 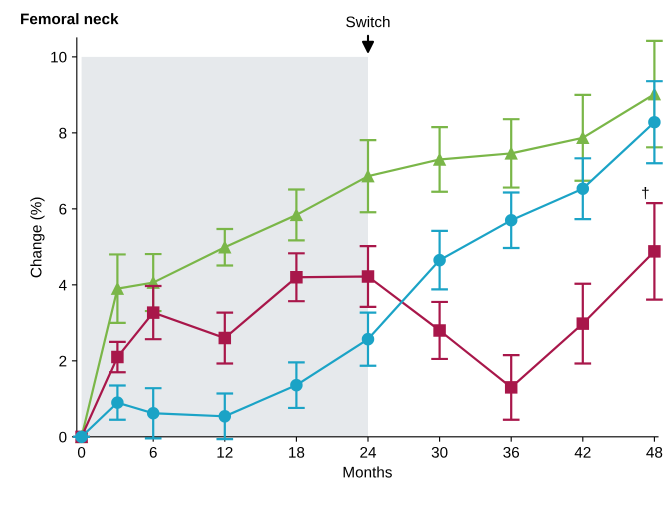 I want to click on x-tick-label: 0, so click(x=82, y=452).